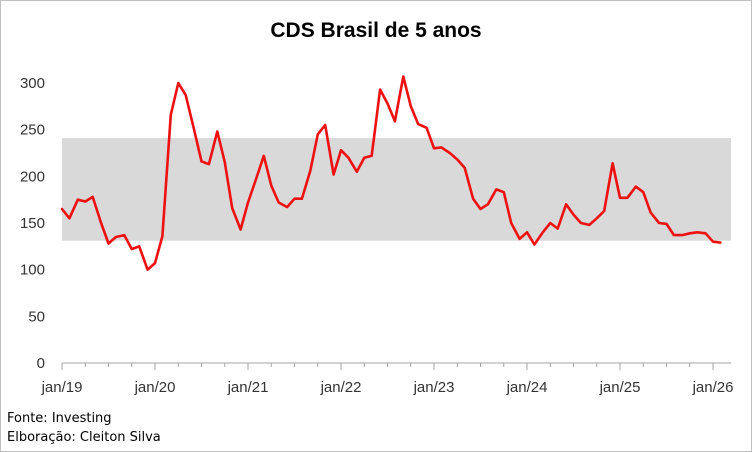 Image resolution: width=752 pixels, height=452 pixels. What do you see at coordinates (434, 387) in the screenshot?
I see `x-tick-label: jan/23` at bounding box center [434, 387].